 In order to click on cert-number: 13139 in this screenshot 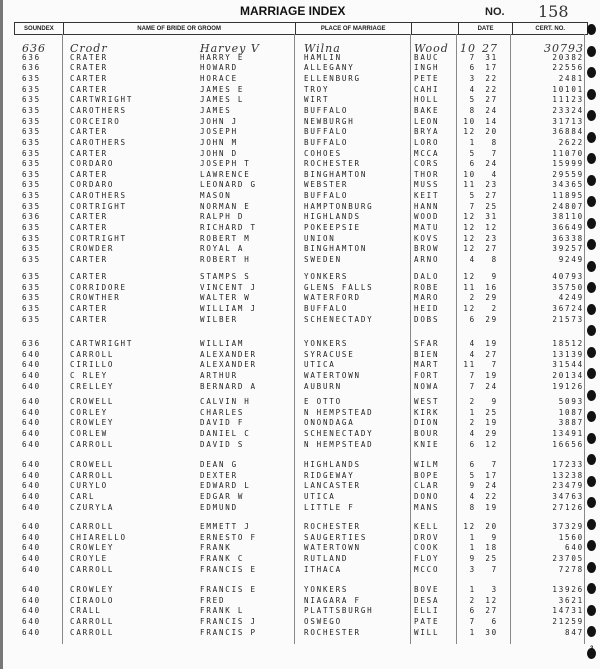, I will do `click(568, 354)`.